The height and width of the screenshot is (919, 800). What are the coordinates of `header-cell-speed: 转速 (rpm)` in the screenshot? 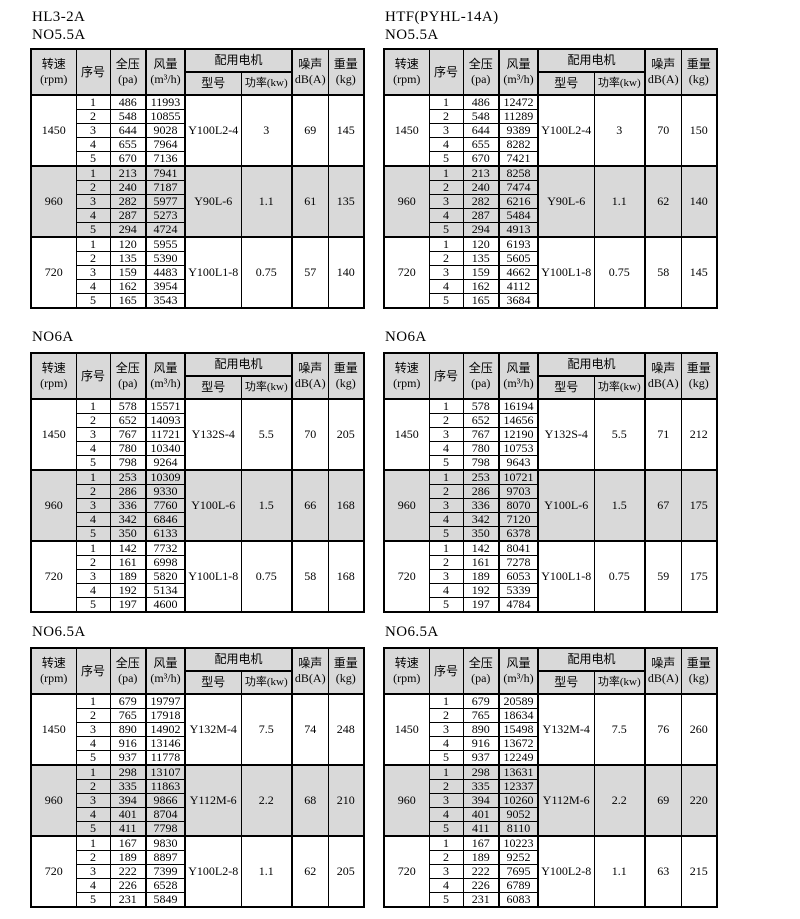 It's located at (53, 72).